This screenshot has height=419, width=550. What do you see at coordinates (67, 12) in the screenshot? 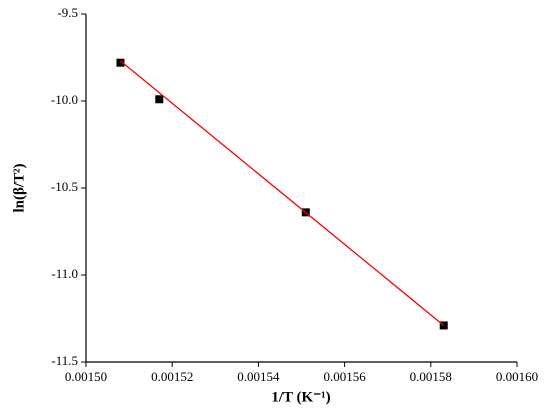
I see `y-tick-label: -9.5` at bounding box center [67, 12].